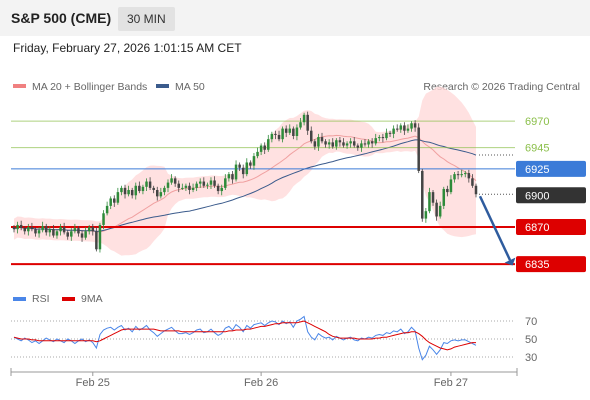 The height and width of the screenshot is (400, 590). What do you see at coordinates (19, 86) in the screenshot?
I see `legend-ma20-swatch` at bounding box center [19, 86].